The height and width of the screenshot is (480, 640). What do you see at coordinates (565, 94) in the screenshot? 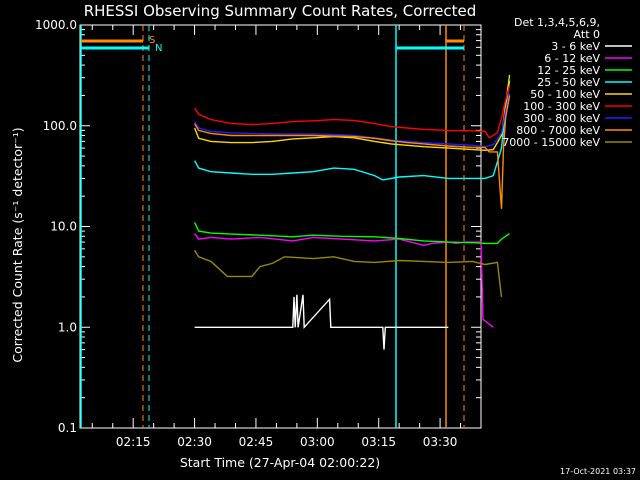
I see `legend-entry-label: 50 - 100 keV` at bounding box center [565, 94].